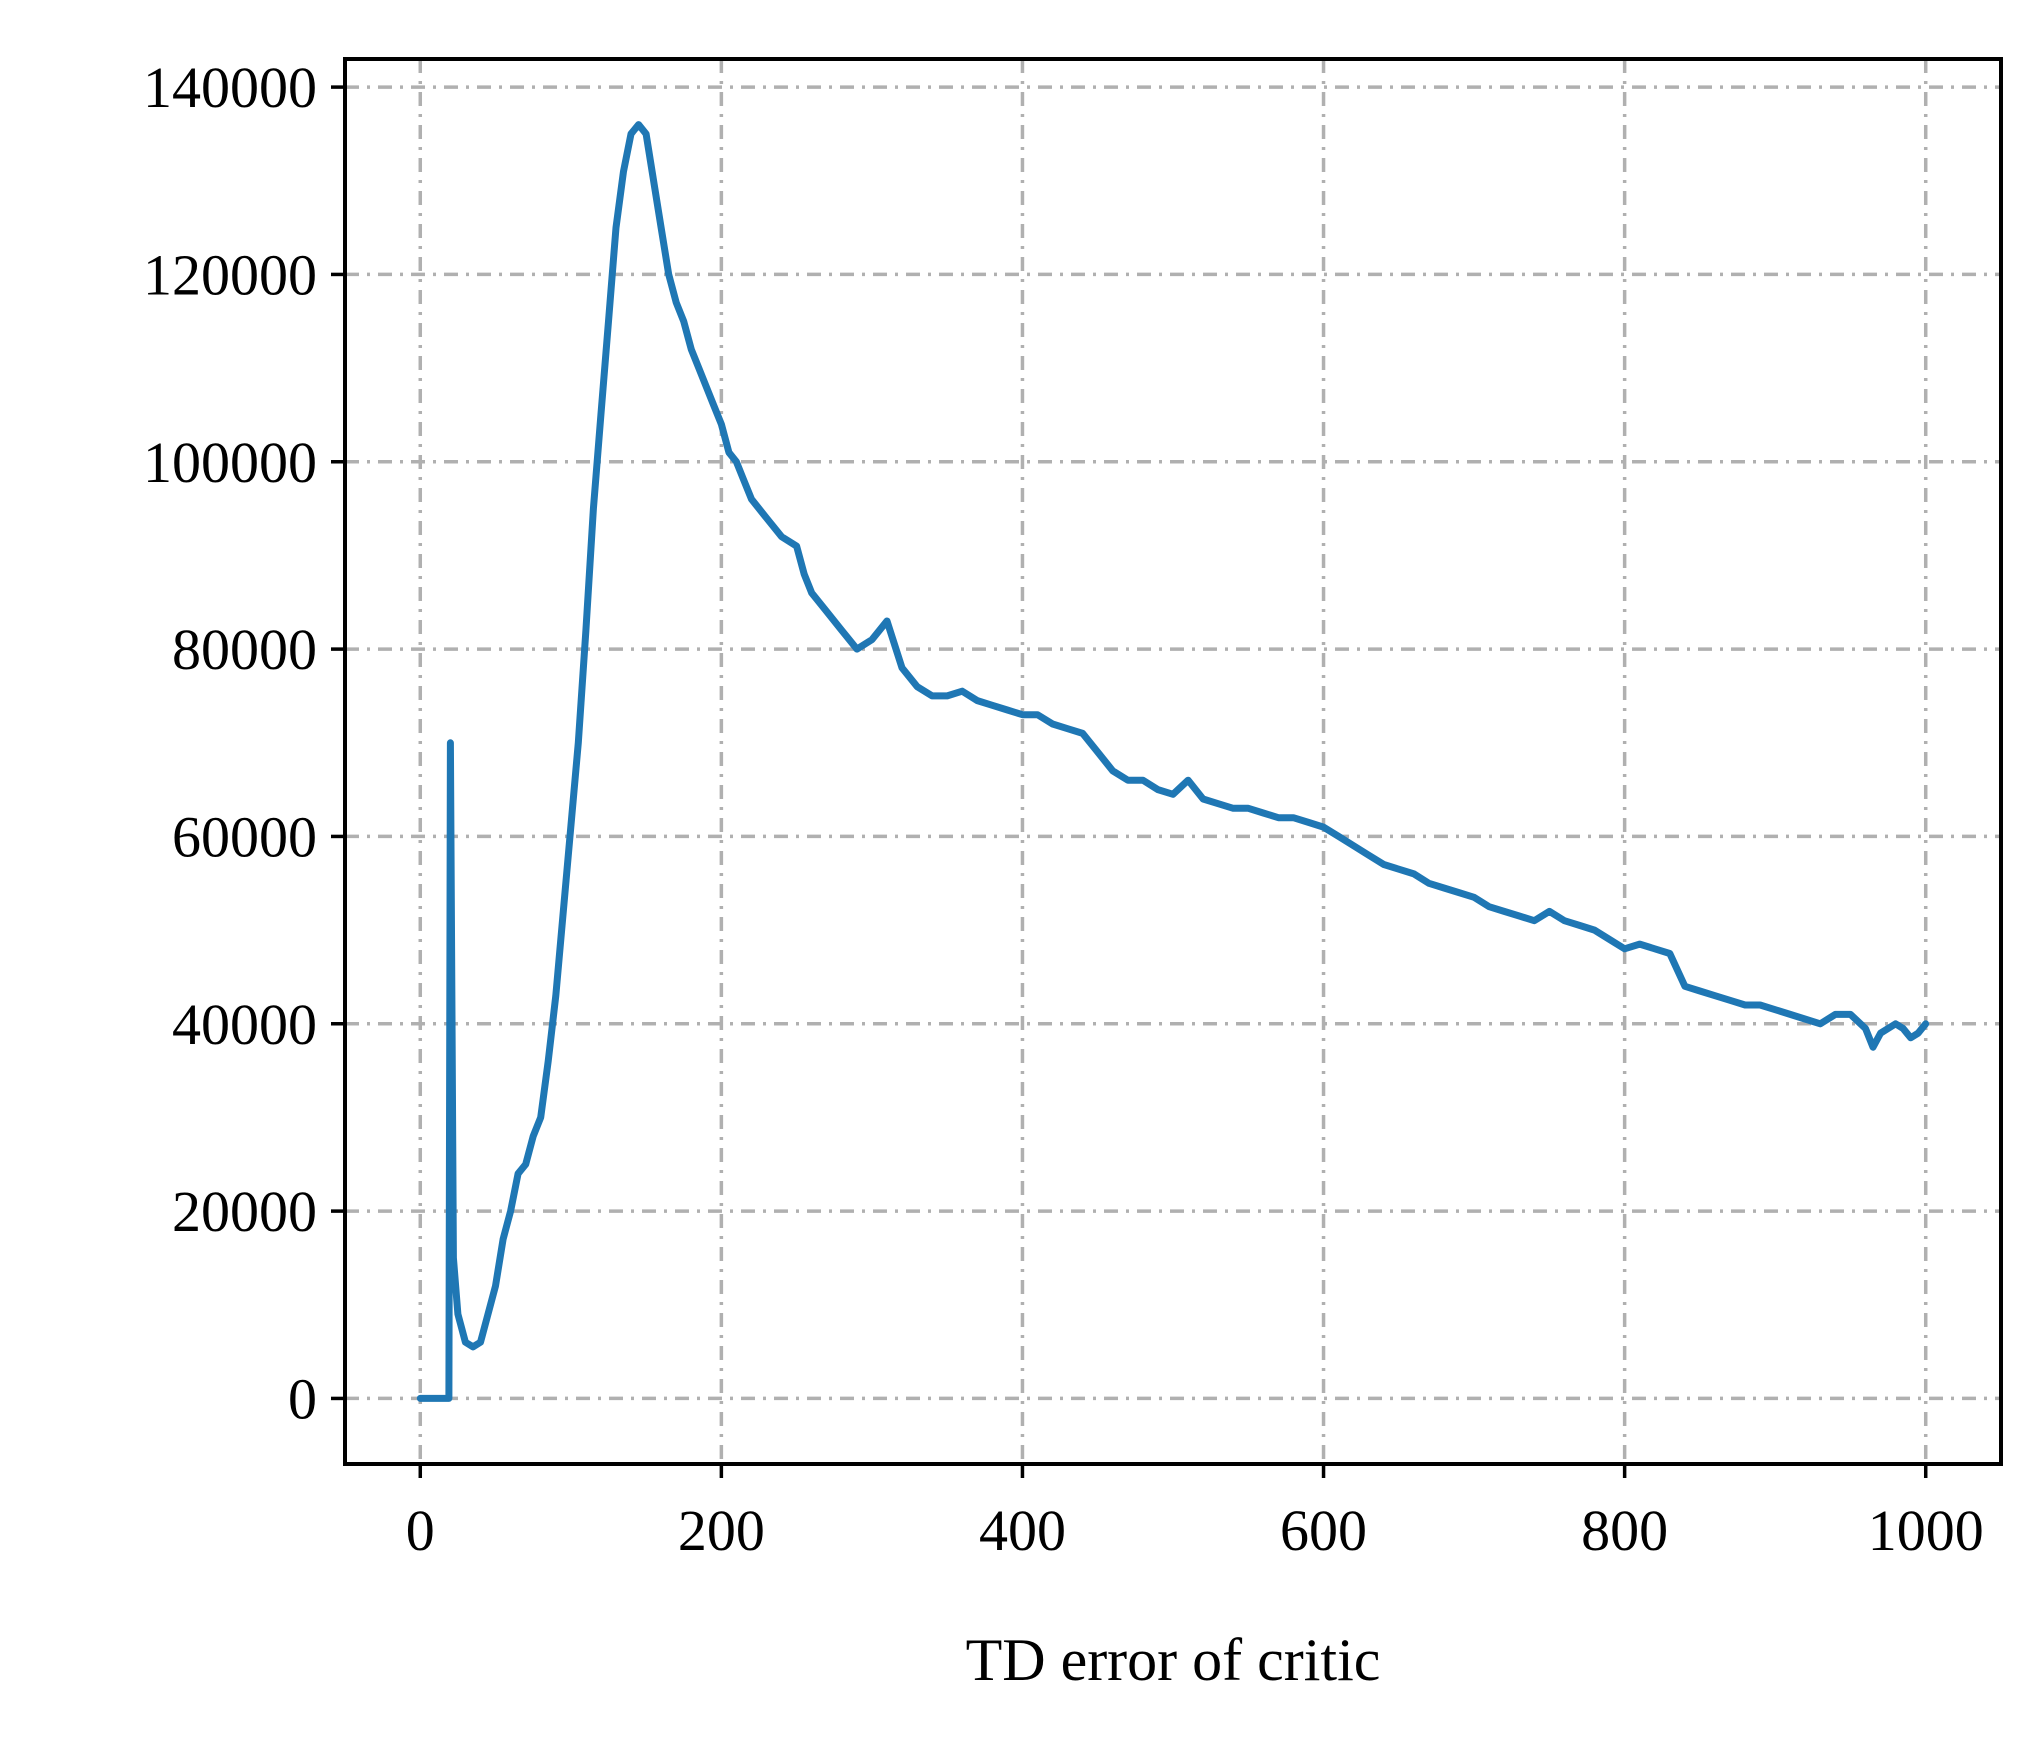 The height and width of the screenshot is (1745, 2039). What do you see at coordinates (1323, 1530) in the screenshot?
I see `x-tick-label: 600` at bounding box center [1323, 1530].